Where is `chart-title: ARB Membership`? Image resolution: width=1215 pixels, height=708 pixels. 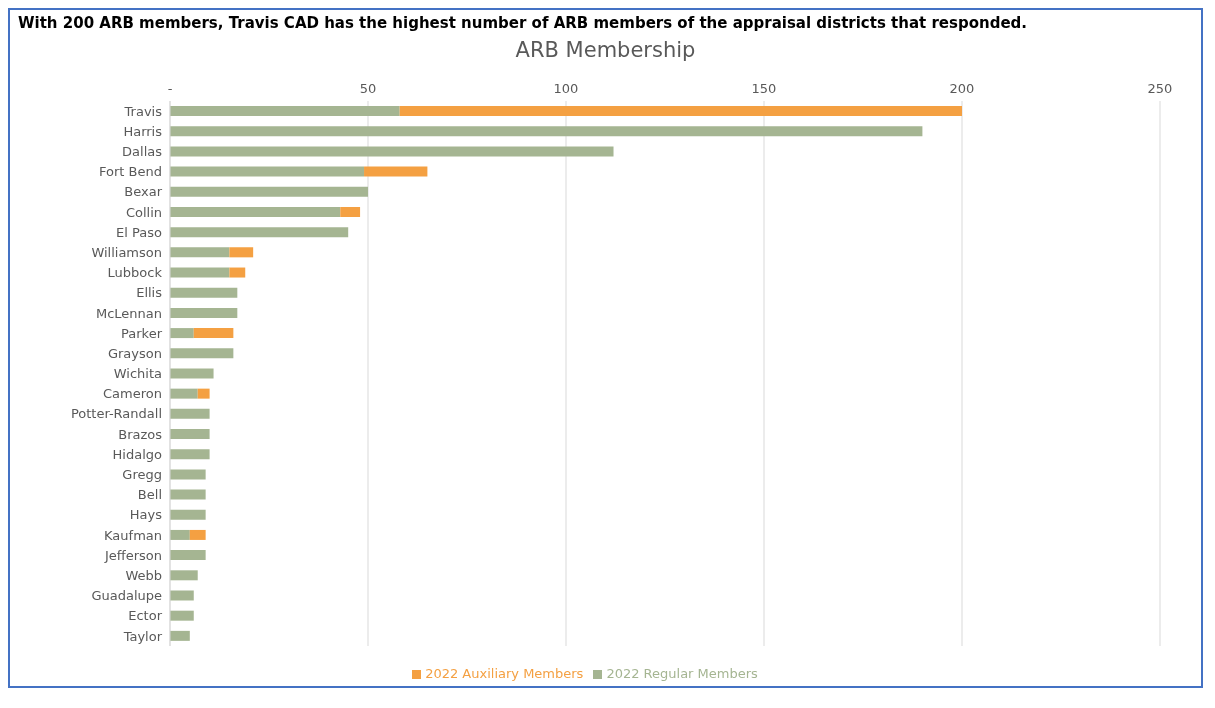 chart-title: ARB Membership is located at coordinates (605, 50).